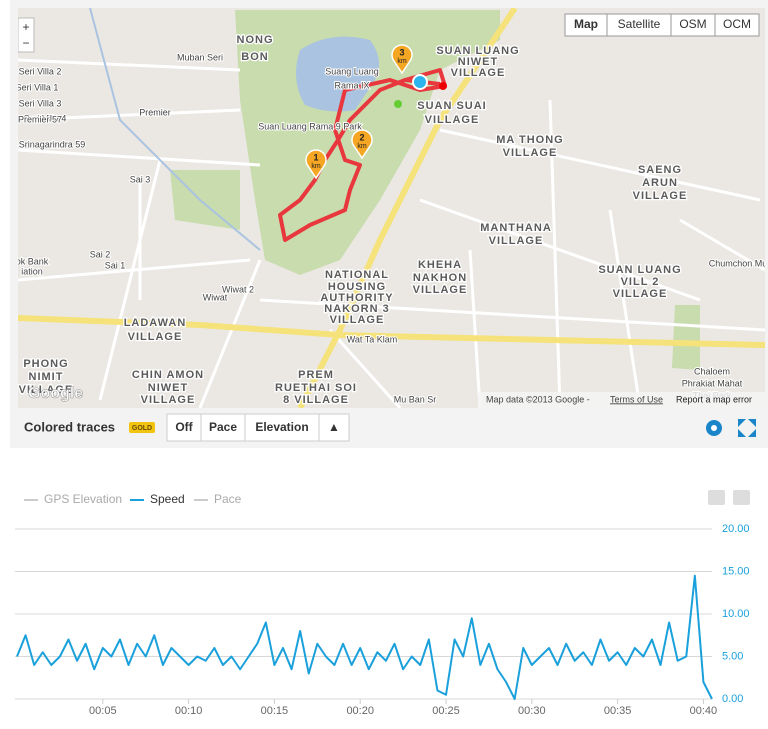 Image resolution: width=768 pixels, height=729 pixels. What do you see at coordinates (25, 43) in the screenshot?
I see `zoom-out: −` at bounding box center [25, 43].